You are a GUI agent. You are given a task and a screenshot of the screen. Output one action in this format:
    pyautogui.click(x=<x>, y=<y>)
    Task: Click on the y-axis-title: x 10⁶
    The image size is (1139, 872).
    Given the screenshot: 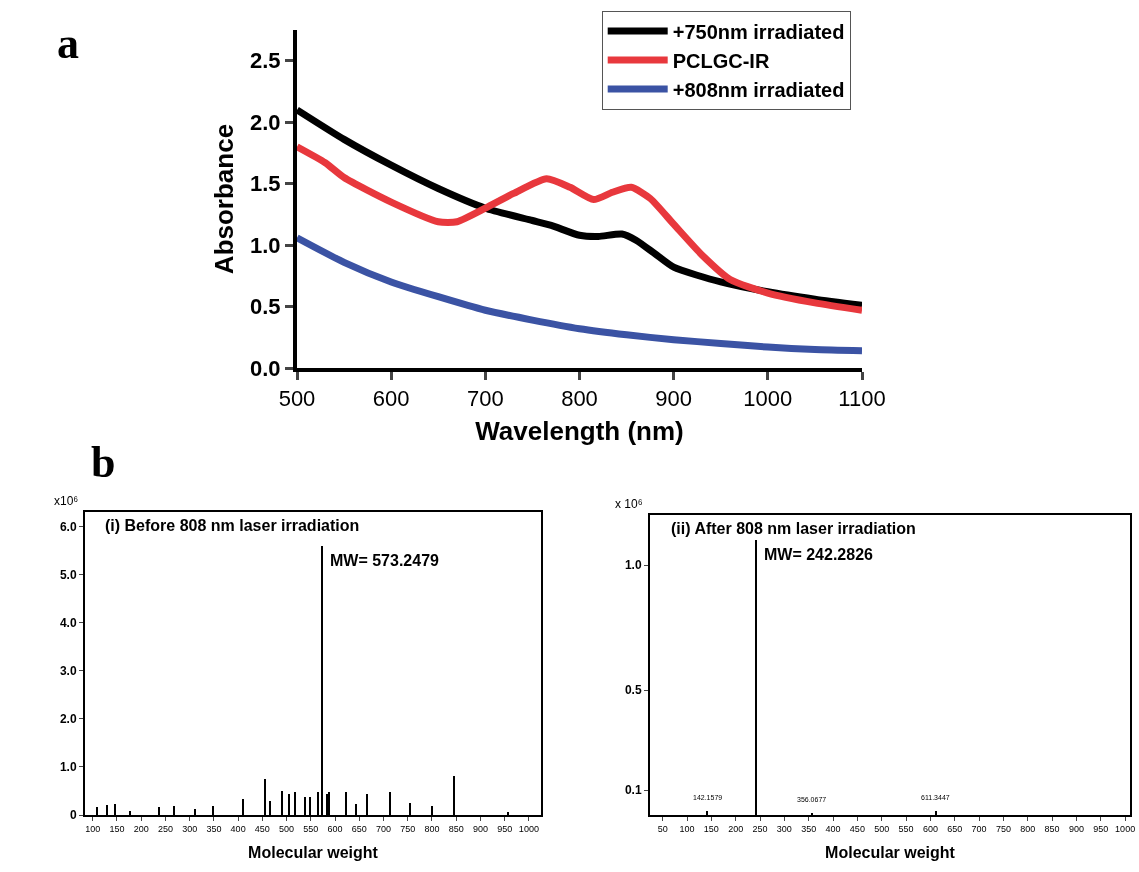 What is the action you would take?
    pyautogui.click(x=629, y=504)
    